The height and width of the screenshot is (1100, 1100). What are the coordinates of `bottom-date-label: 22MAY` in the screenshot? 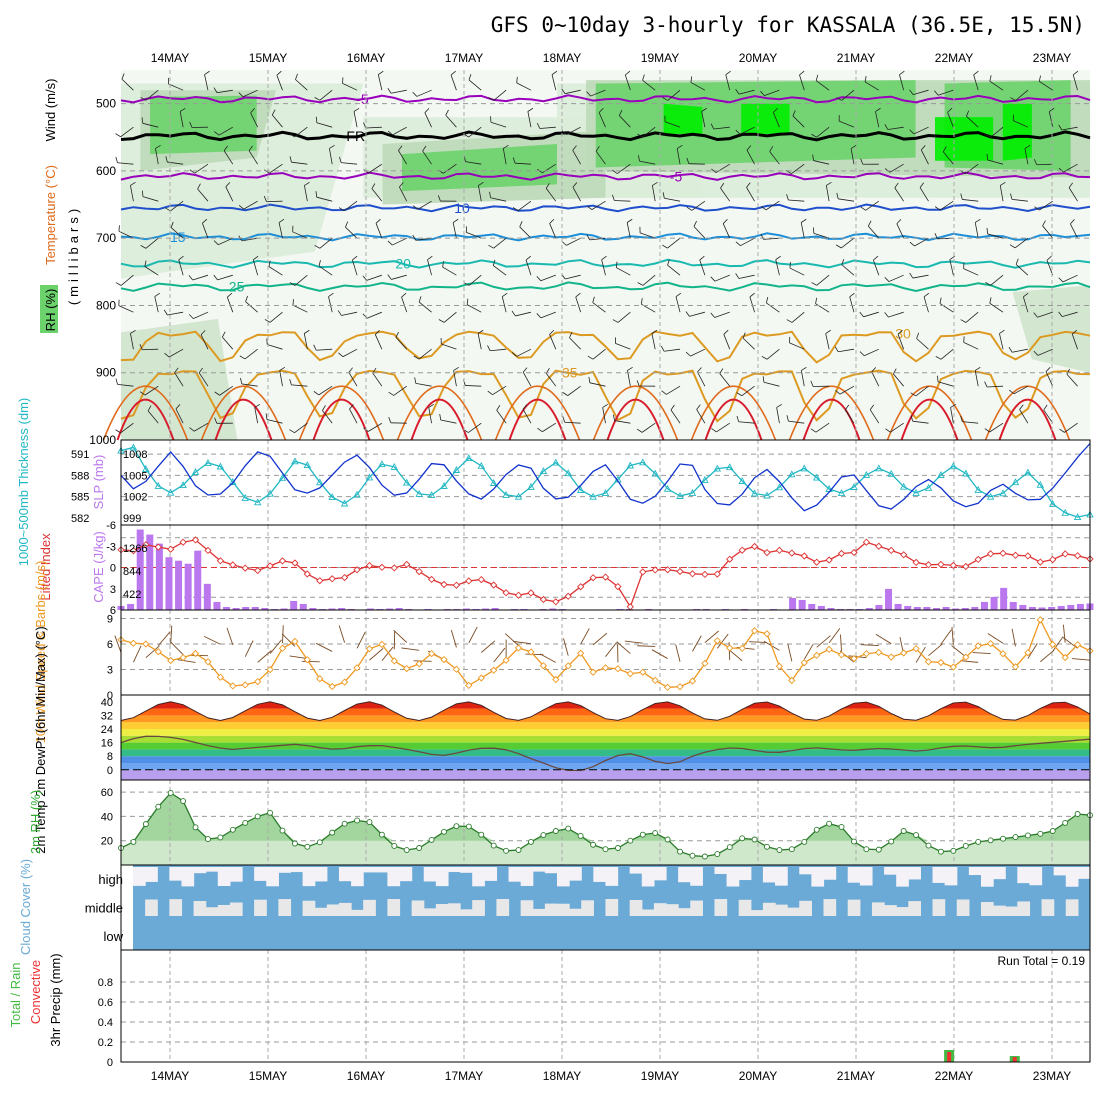 It's located at (954, 1076).